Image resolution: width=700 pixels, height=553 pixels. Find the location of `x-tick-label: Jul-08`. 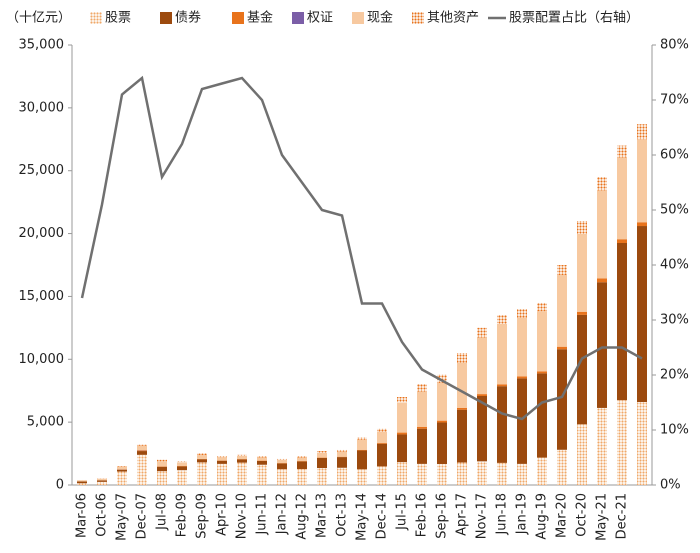

x-tick-label: Jul-08 is located at coordinates (162, 512).